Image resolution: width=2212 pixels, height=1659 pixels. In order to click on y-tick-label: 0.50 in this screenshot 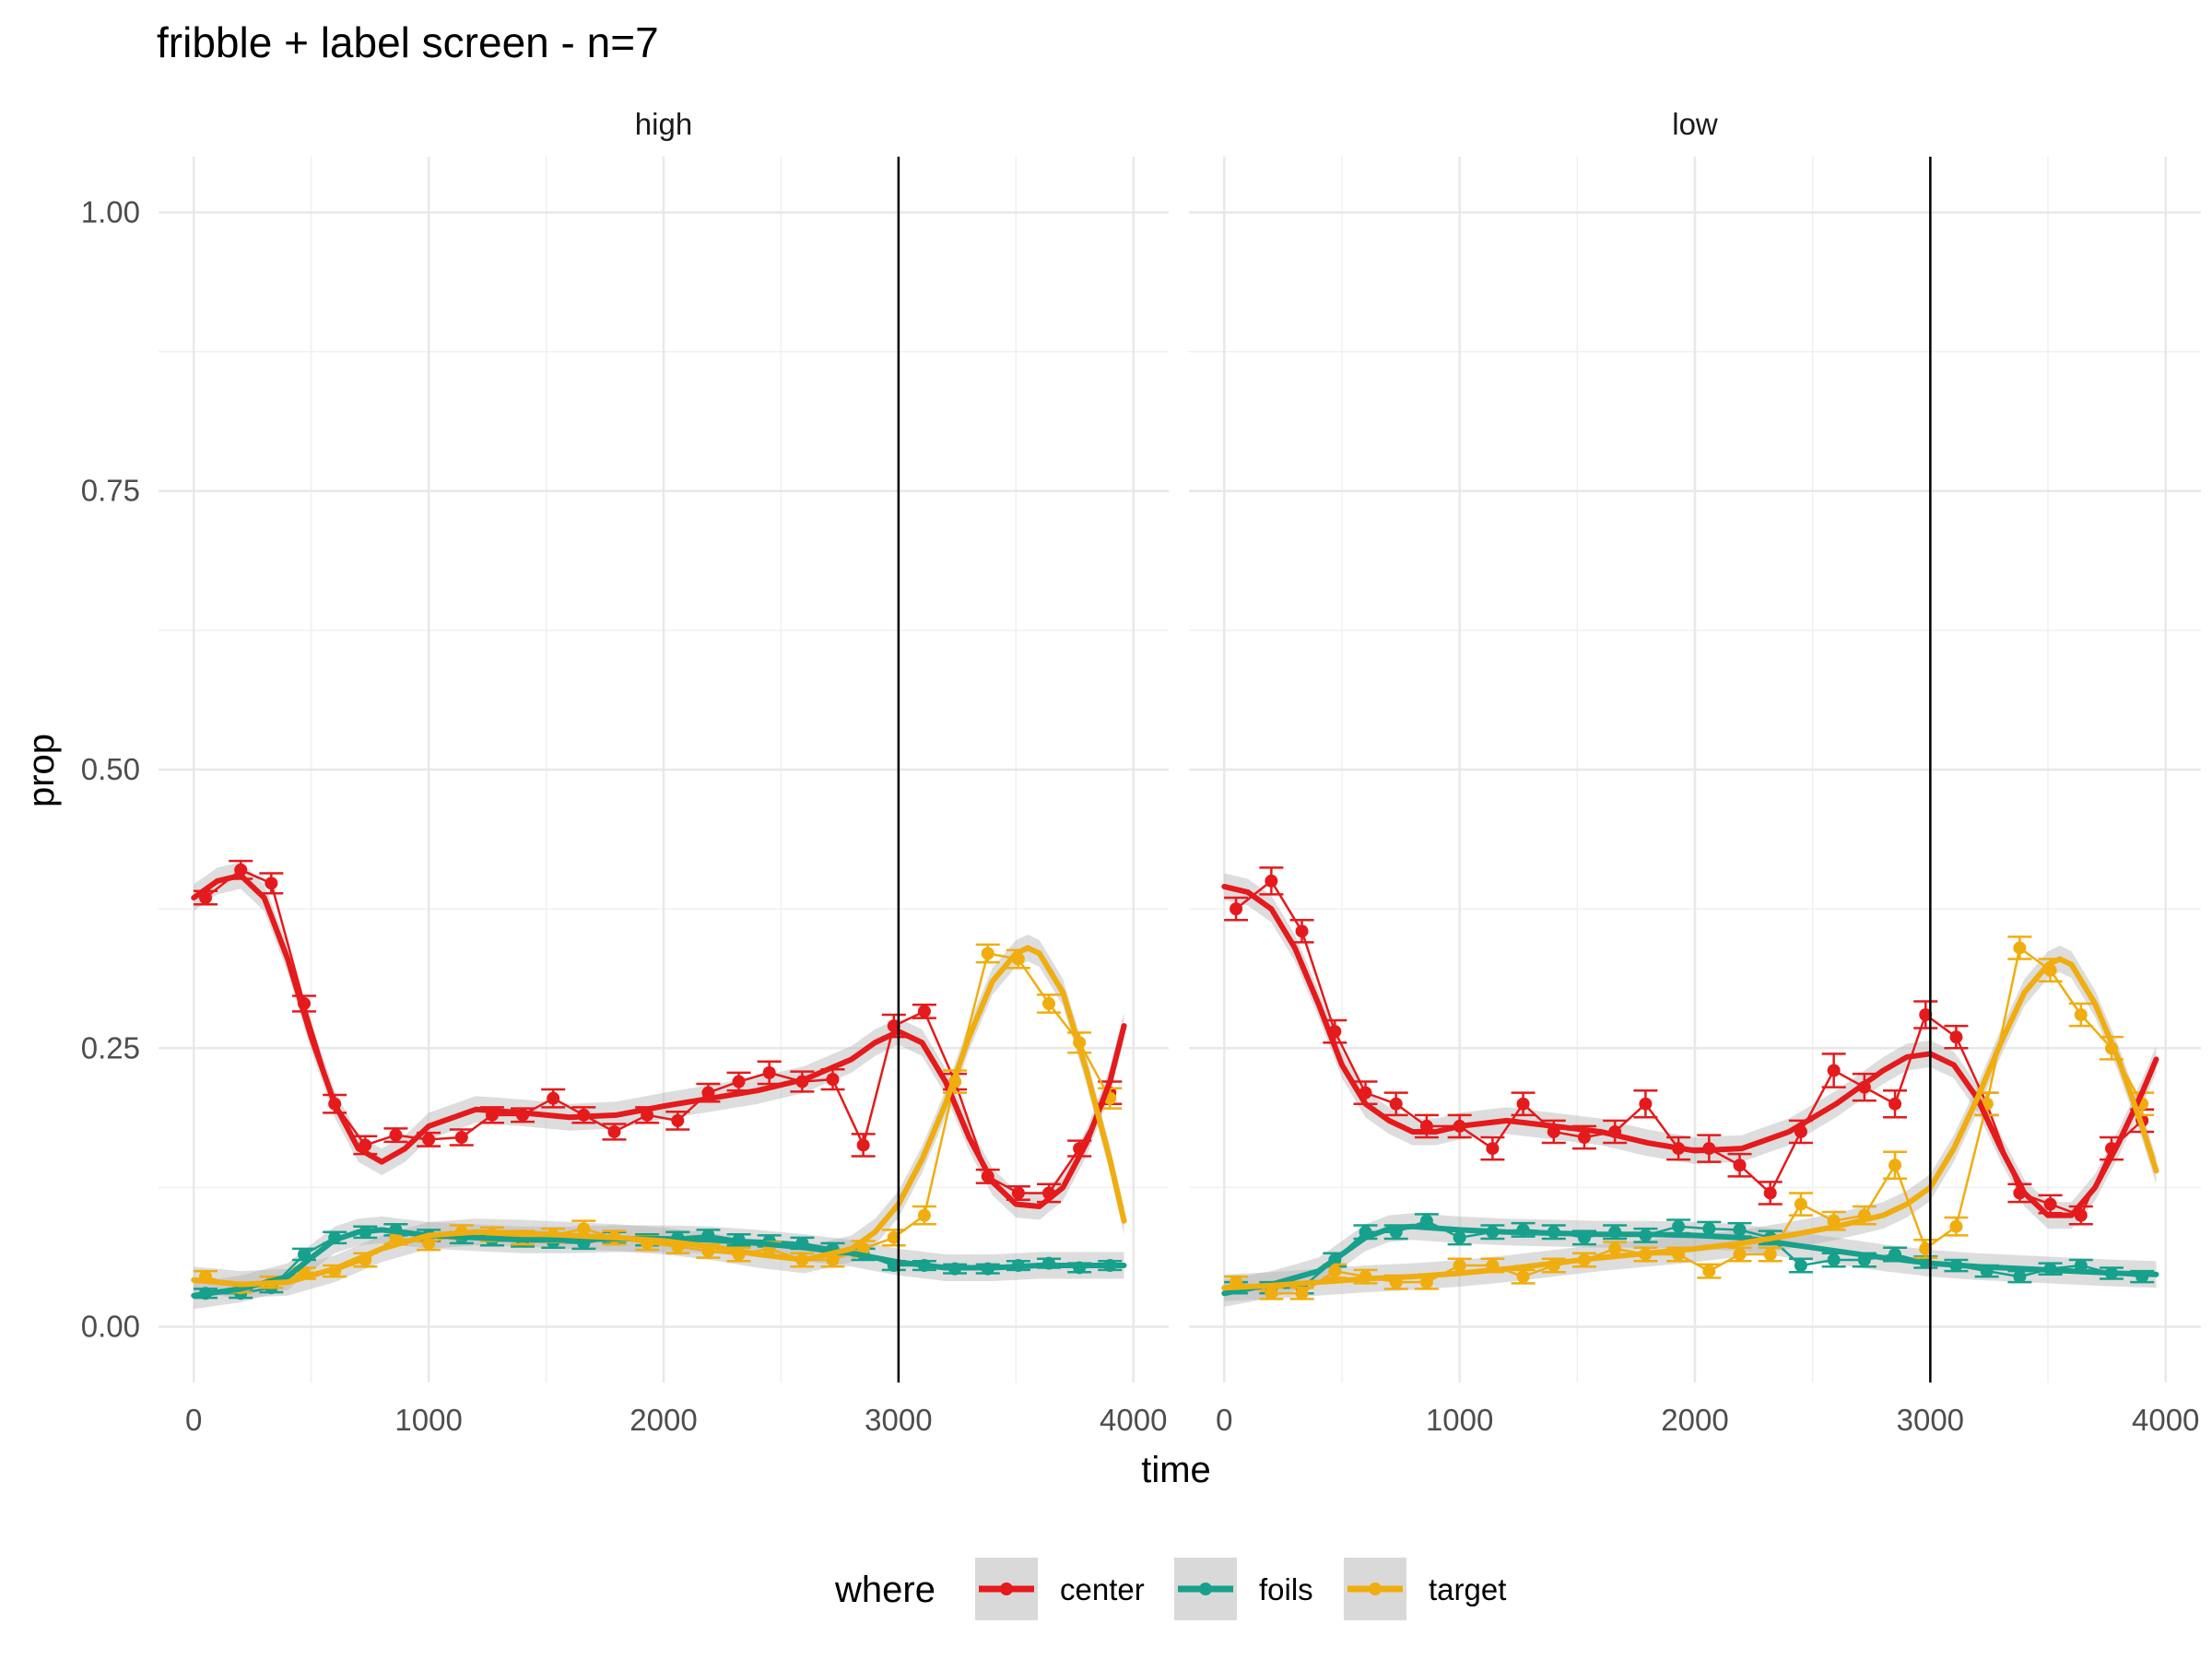, I will do `click(110, 769)`.